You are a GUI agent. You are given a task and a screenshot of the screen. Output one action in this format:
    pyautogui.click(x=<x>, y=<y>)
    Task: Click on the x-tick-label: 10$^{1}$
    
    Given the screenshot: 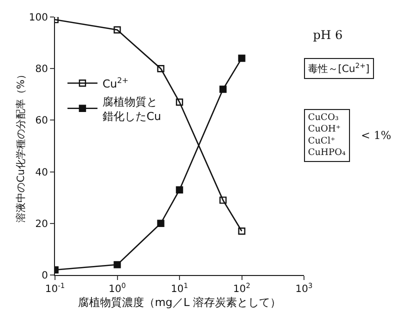 What is the action you would take?
    pyautogui.click(x=179, y=288)
    